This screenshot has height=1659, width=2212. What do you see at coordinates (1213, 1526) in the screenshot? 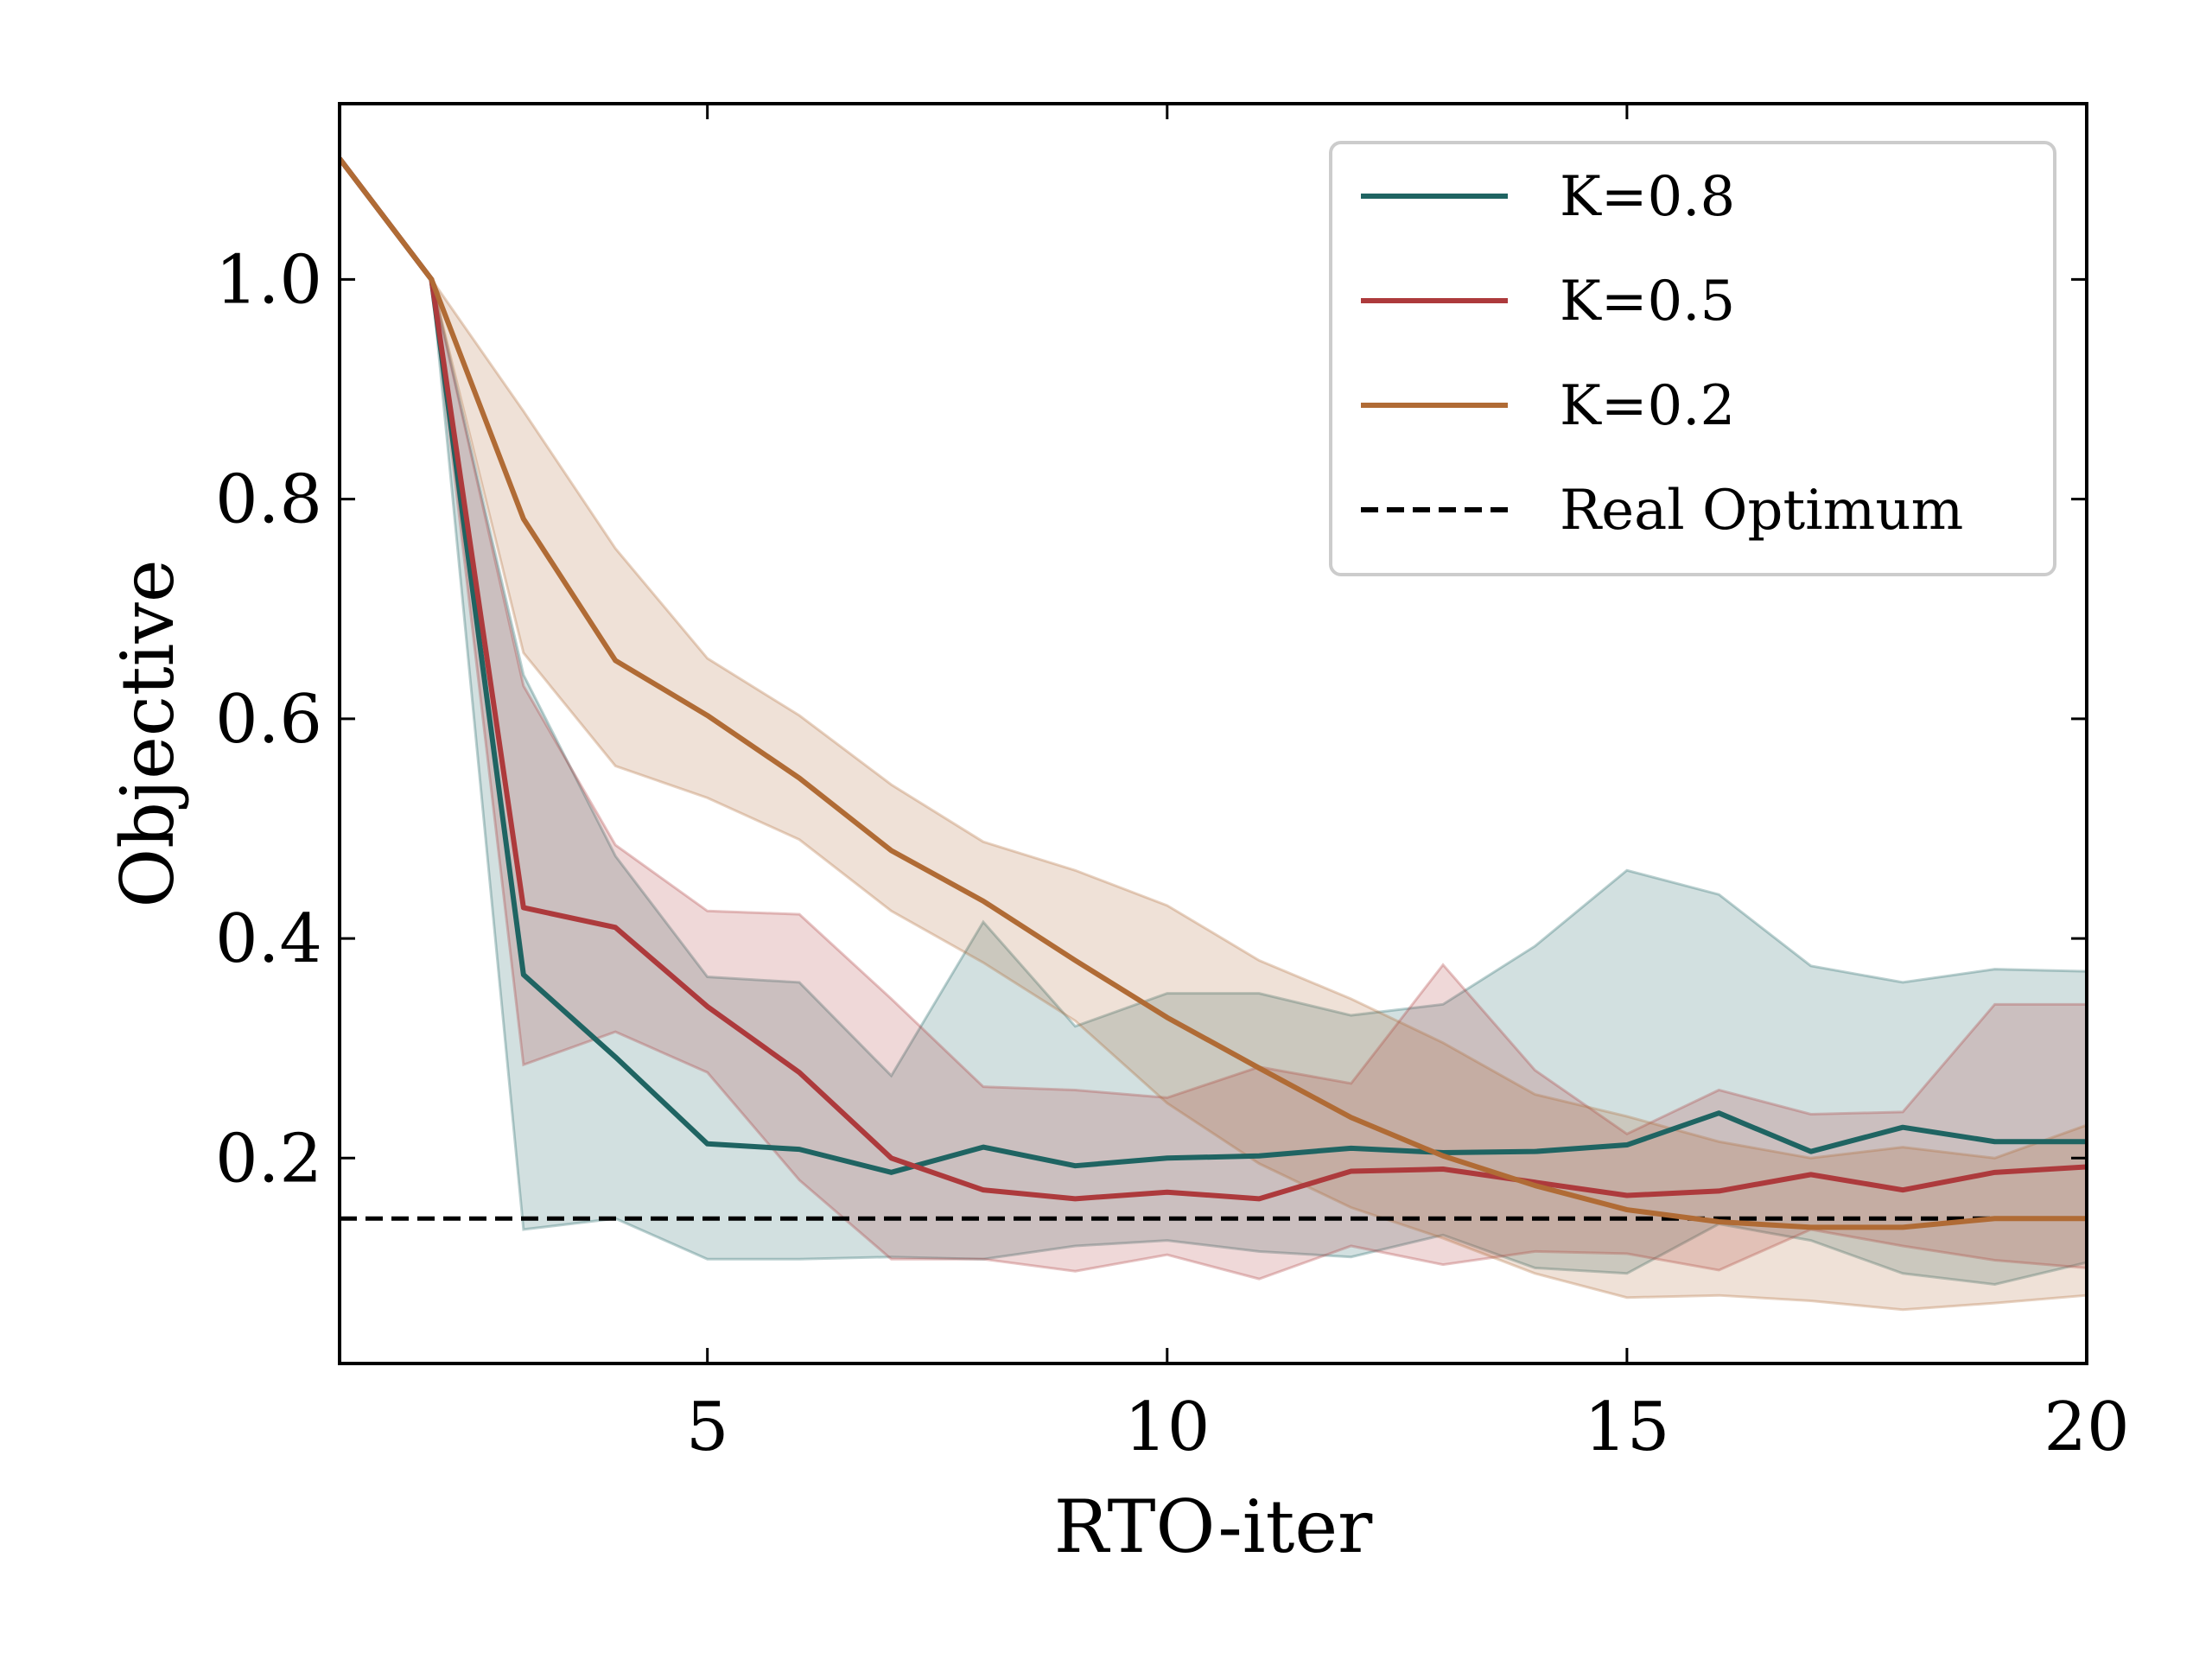
I see `x-axis-label: RTO-iter` at bounding box center [1213, 1526].